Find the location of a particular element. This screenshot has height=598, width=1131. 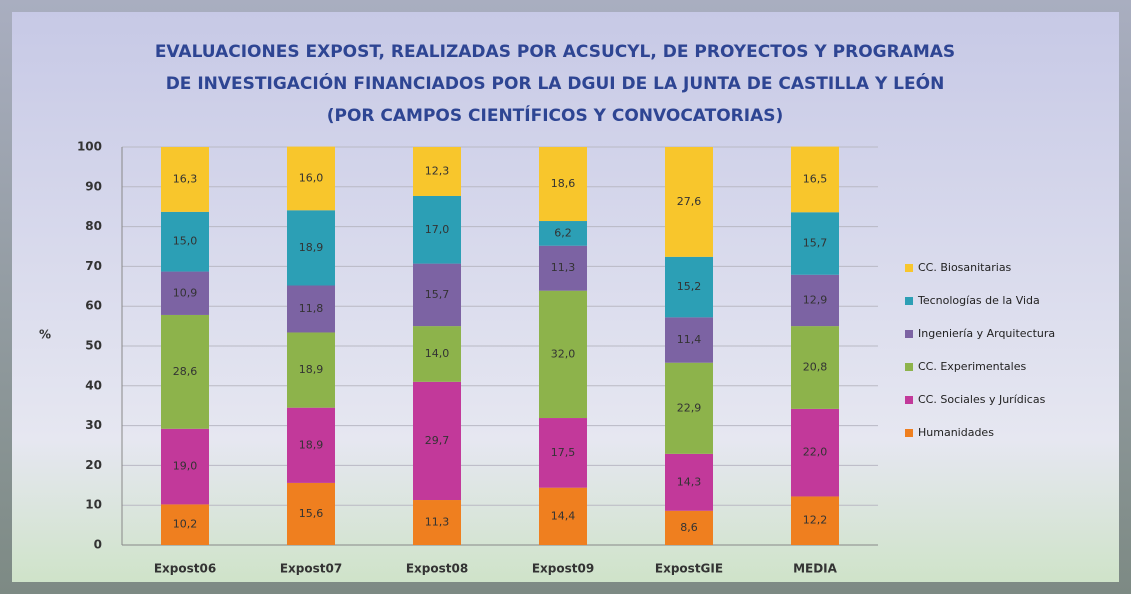

value-label: 22,9 is located at coordinates (689, 407).